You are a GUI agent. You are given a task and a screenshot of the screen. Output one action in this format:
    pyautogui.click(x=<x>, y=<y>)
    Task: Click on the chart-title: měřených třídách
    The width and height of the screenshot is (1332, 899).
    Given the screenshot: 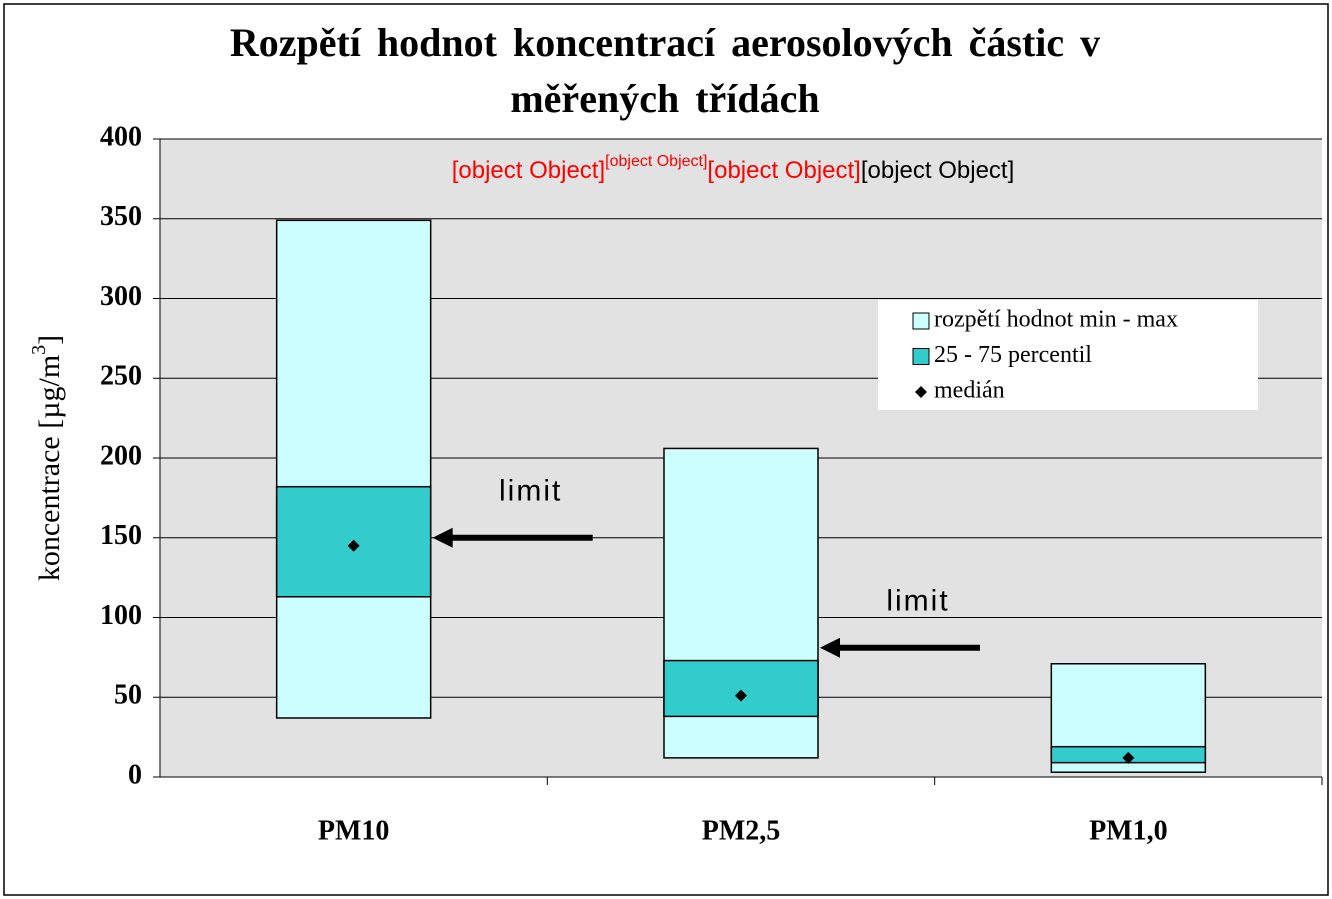 What is the action you would take?
    pyautogui.click(x=664, y=98)
    